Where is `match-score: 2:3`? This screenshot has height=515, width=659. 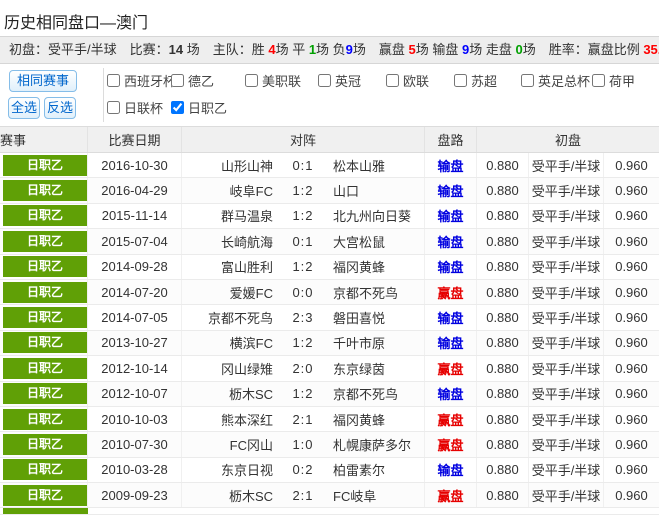 match-score: 2:3 is located at coordinates (303, 318).